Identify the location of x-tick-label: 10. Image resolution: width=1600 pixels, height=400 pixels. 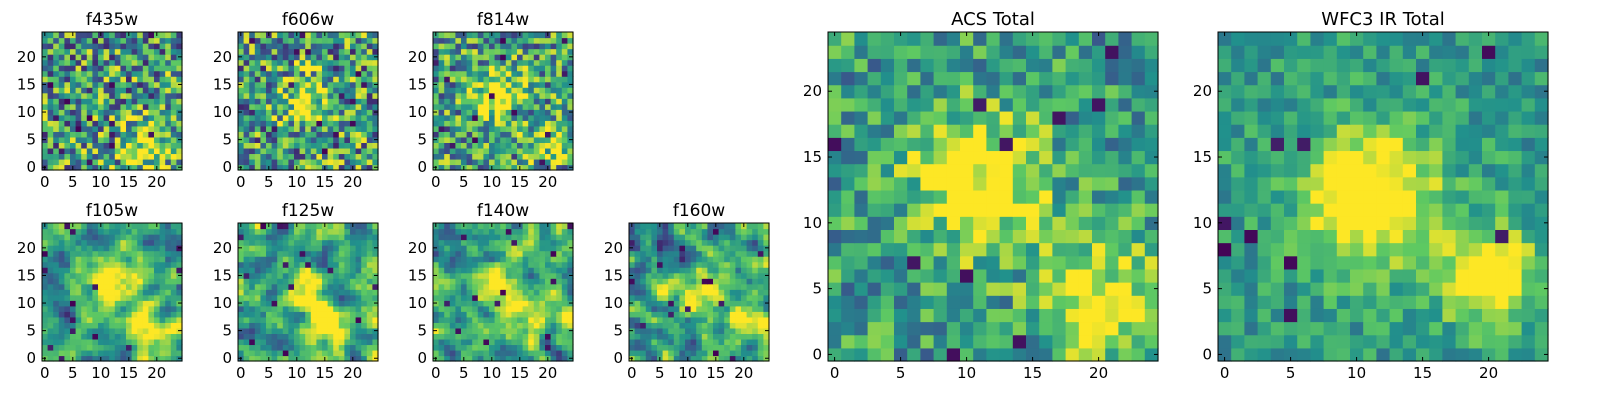
(100, 373).